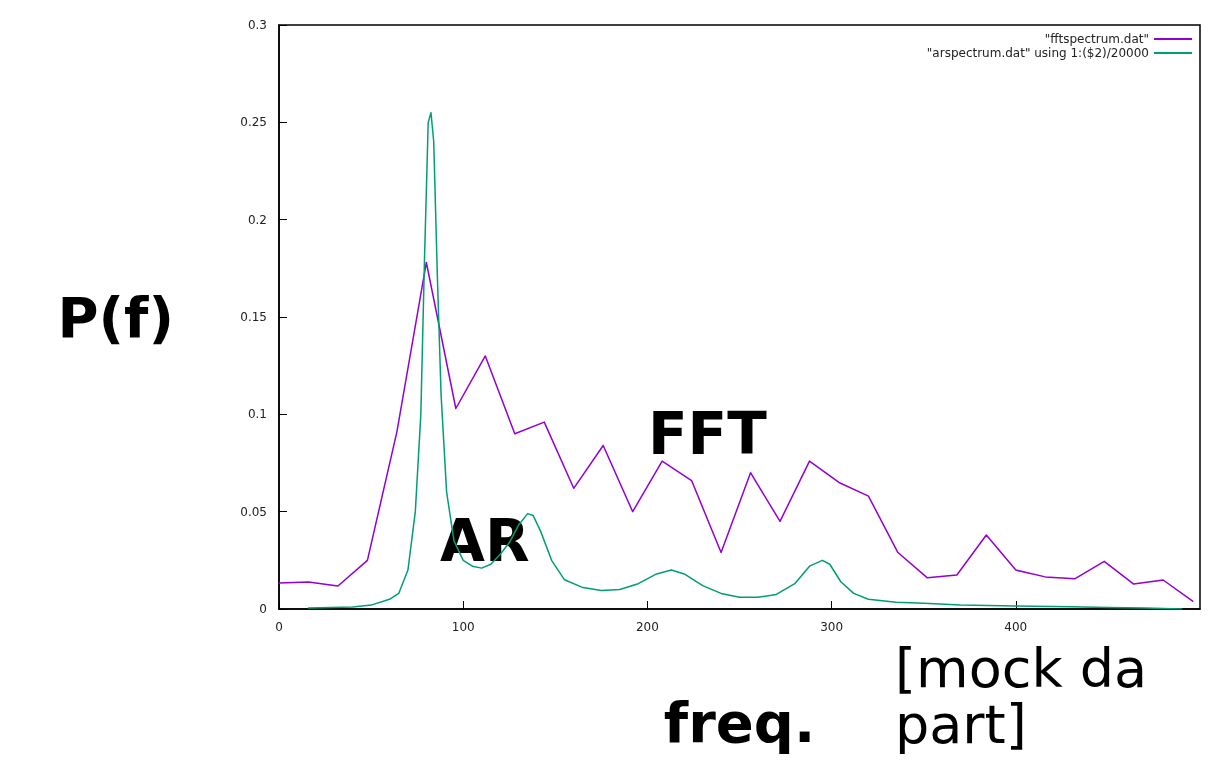  I want to click on text: [mock da part], so click(1021, 696).